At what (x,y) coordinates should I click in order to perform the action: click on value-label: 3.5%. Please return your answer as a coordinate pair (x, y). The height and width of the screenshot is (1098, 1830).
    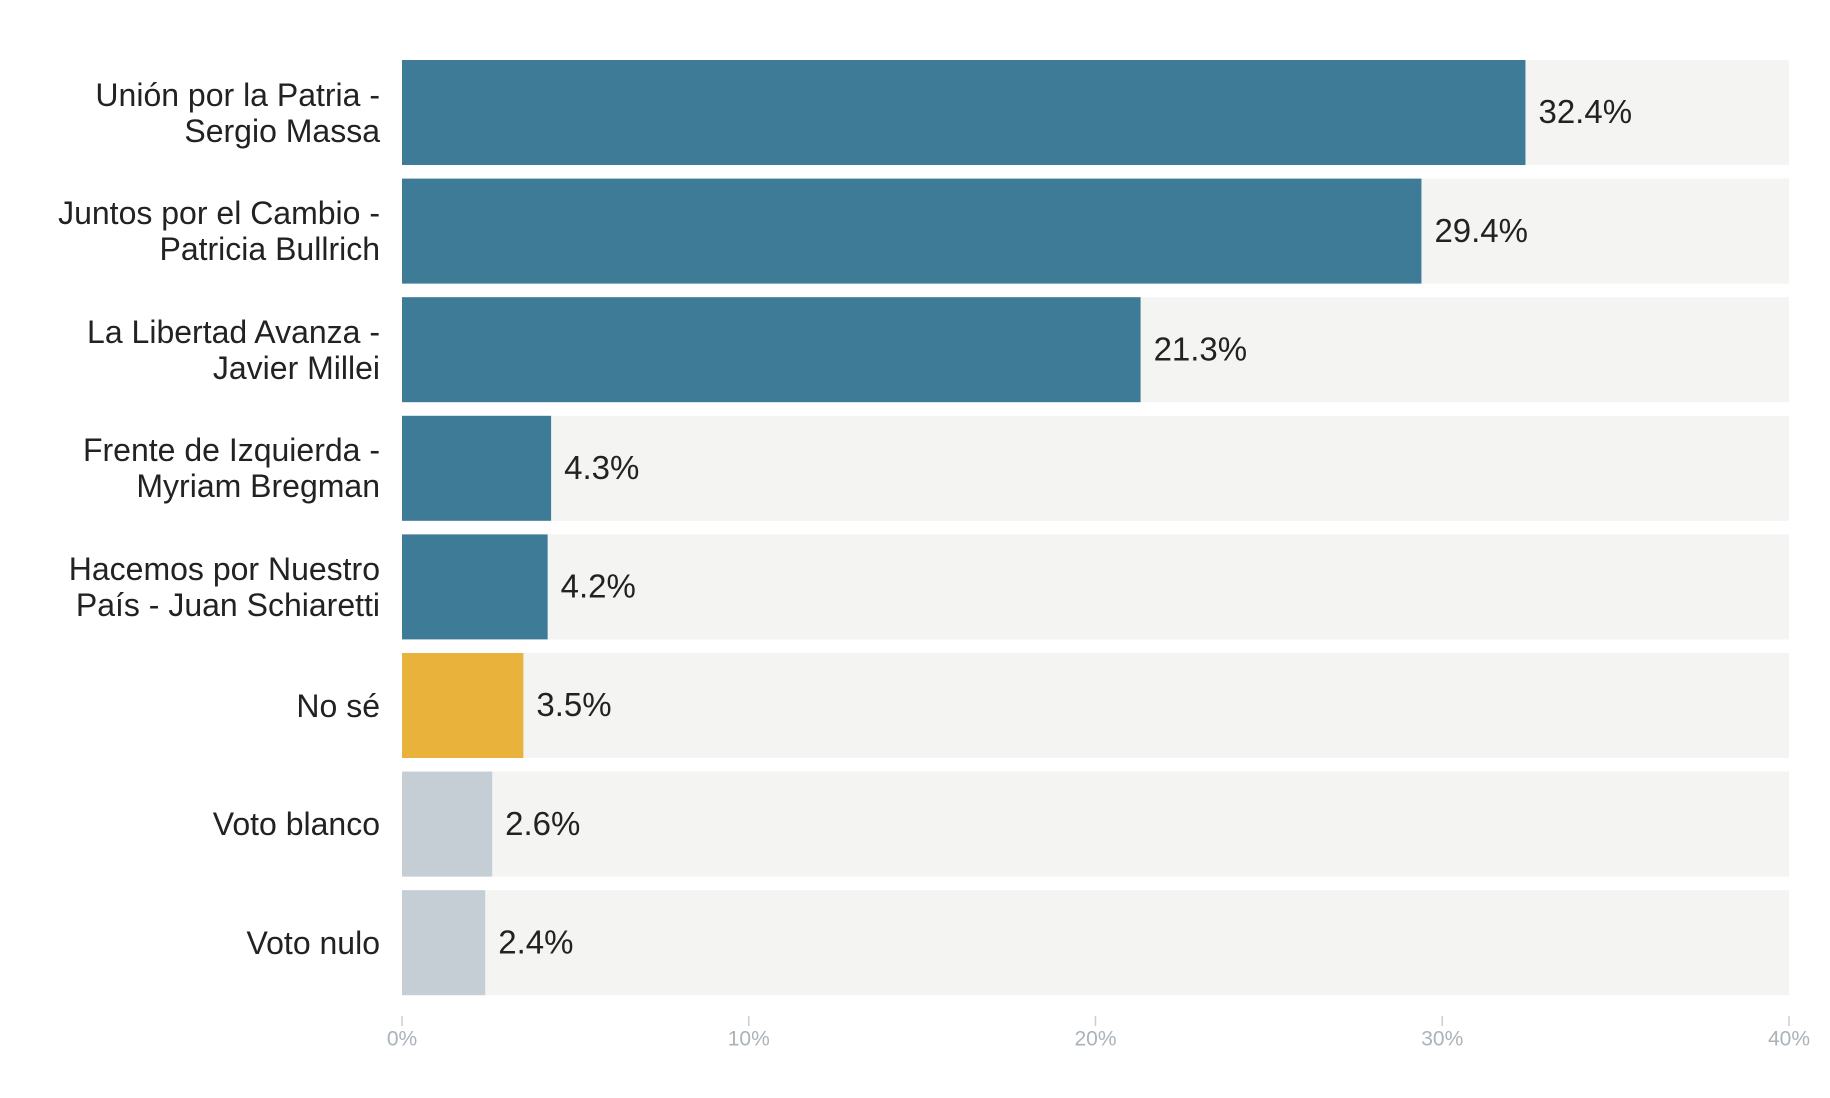
    Looking at the image, I should click on (573, 704).